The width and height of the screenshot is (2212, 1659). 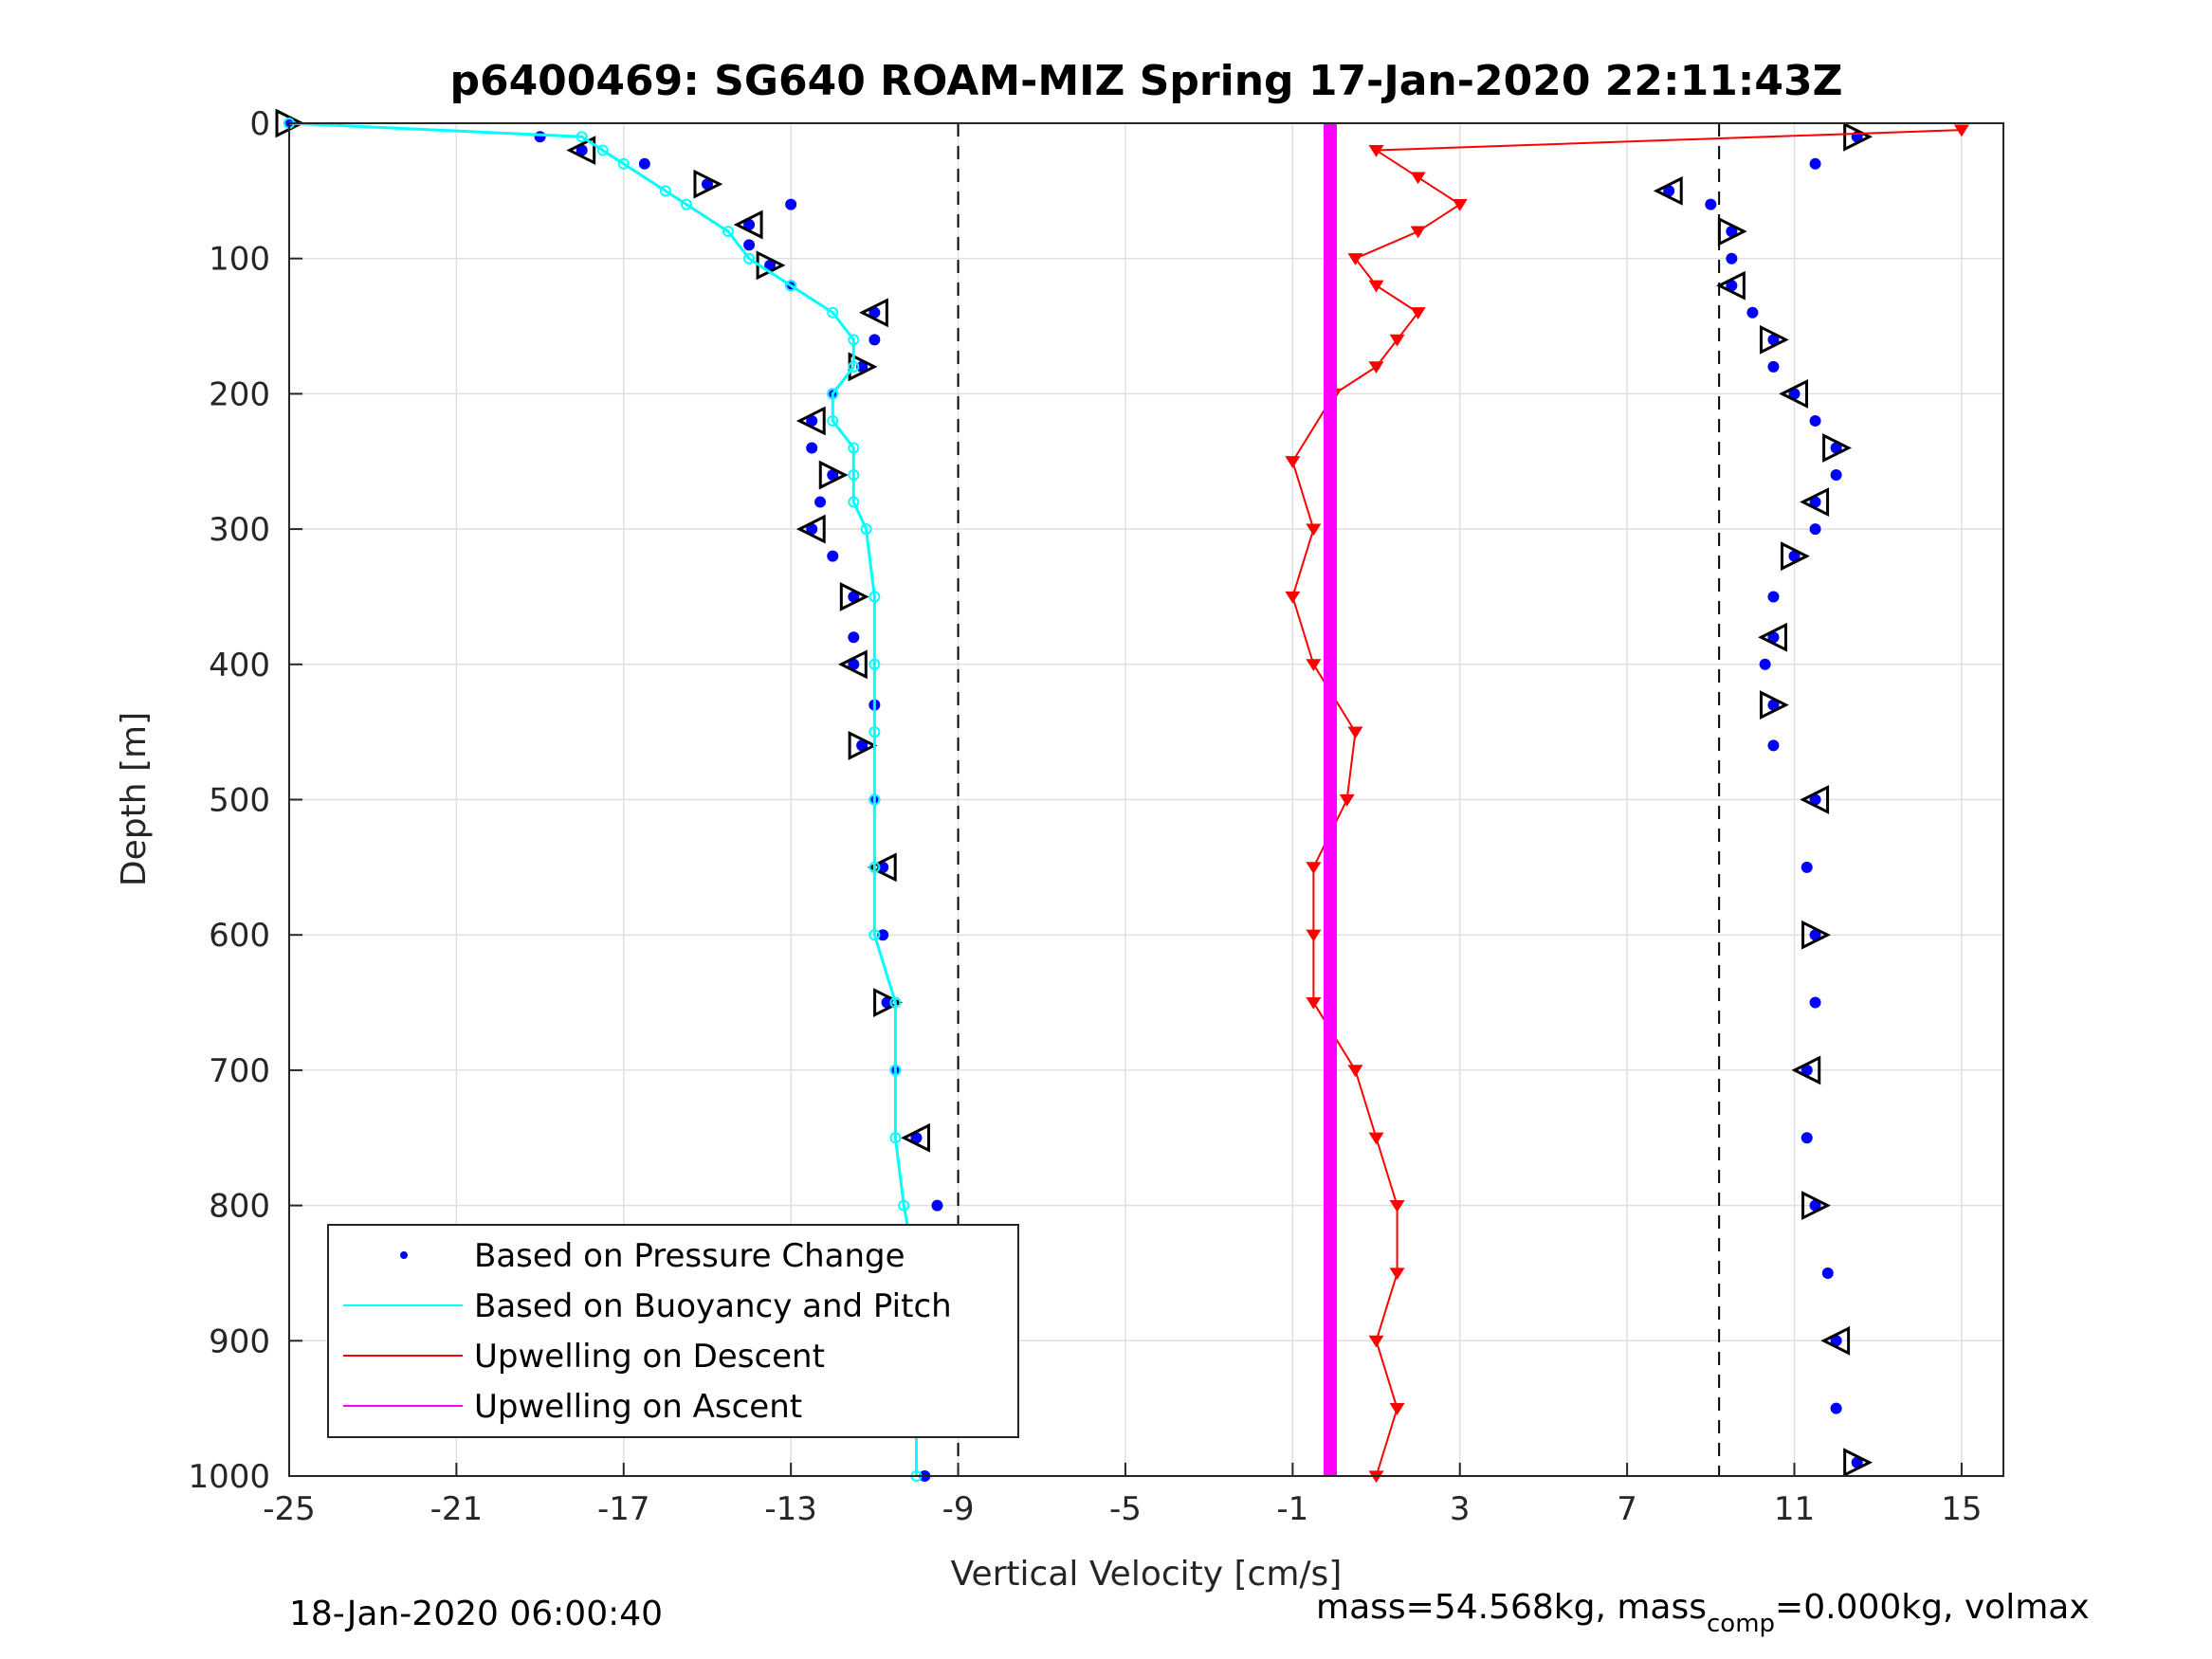 I want to click on y-tick-label: 400, so click(x=239, y=665).